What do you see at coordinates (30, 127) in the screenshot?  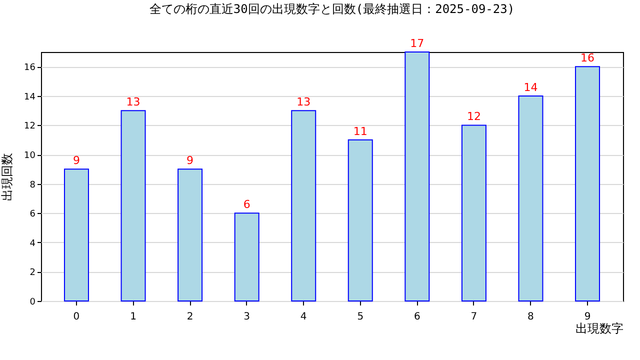 I see `y-tick-label: 12` at bounding box center [30, 127].